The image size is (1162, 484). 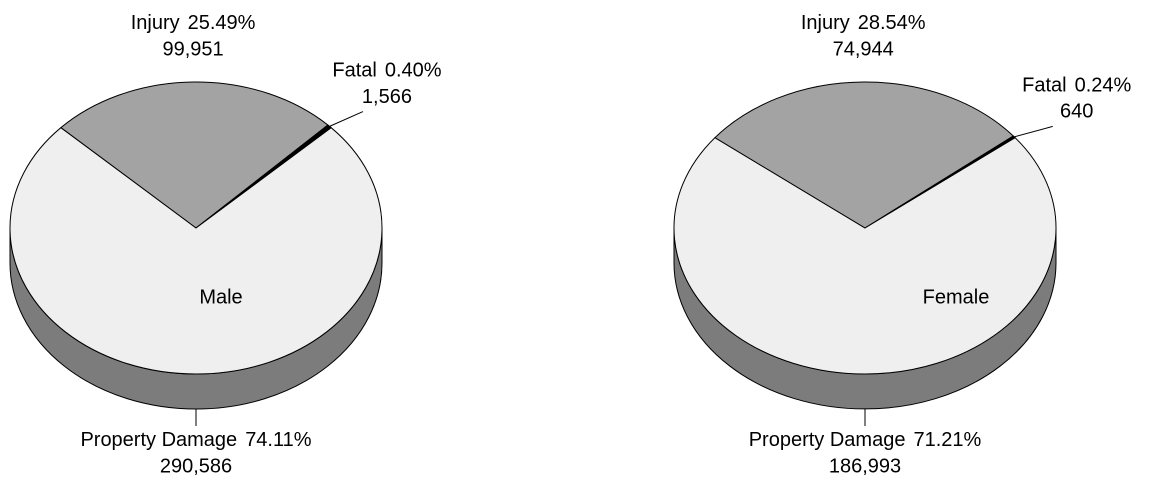 I want to click on slice-label: Property Damage 74.11%, so click(x=195, y=440).